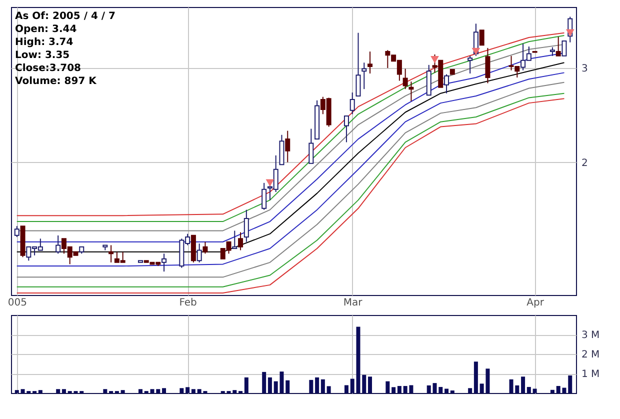  What do you see at coordinates (65, 16) in the screenshot?
I see `annotation: As Of: 2005 / 4 / 7` at bounding box center [65, 16].